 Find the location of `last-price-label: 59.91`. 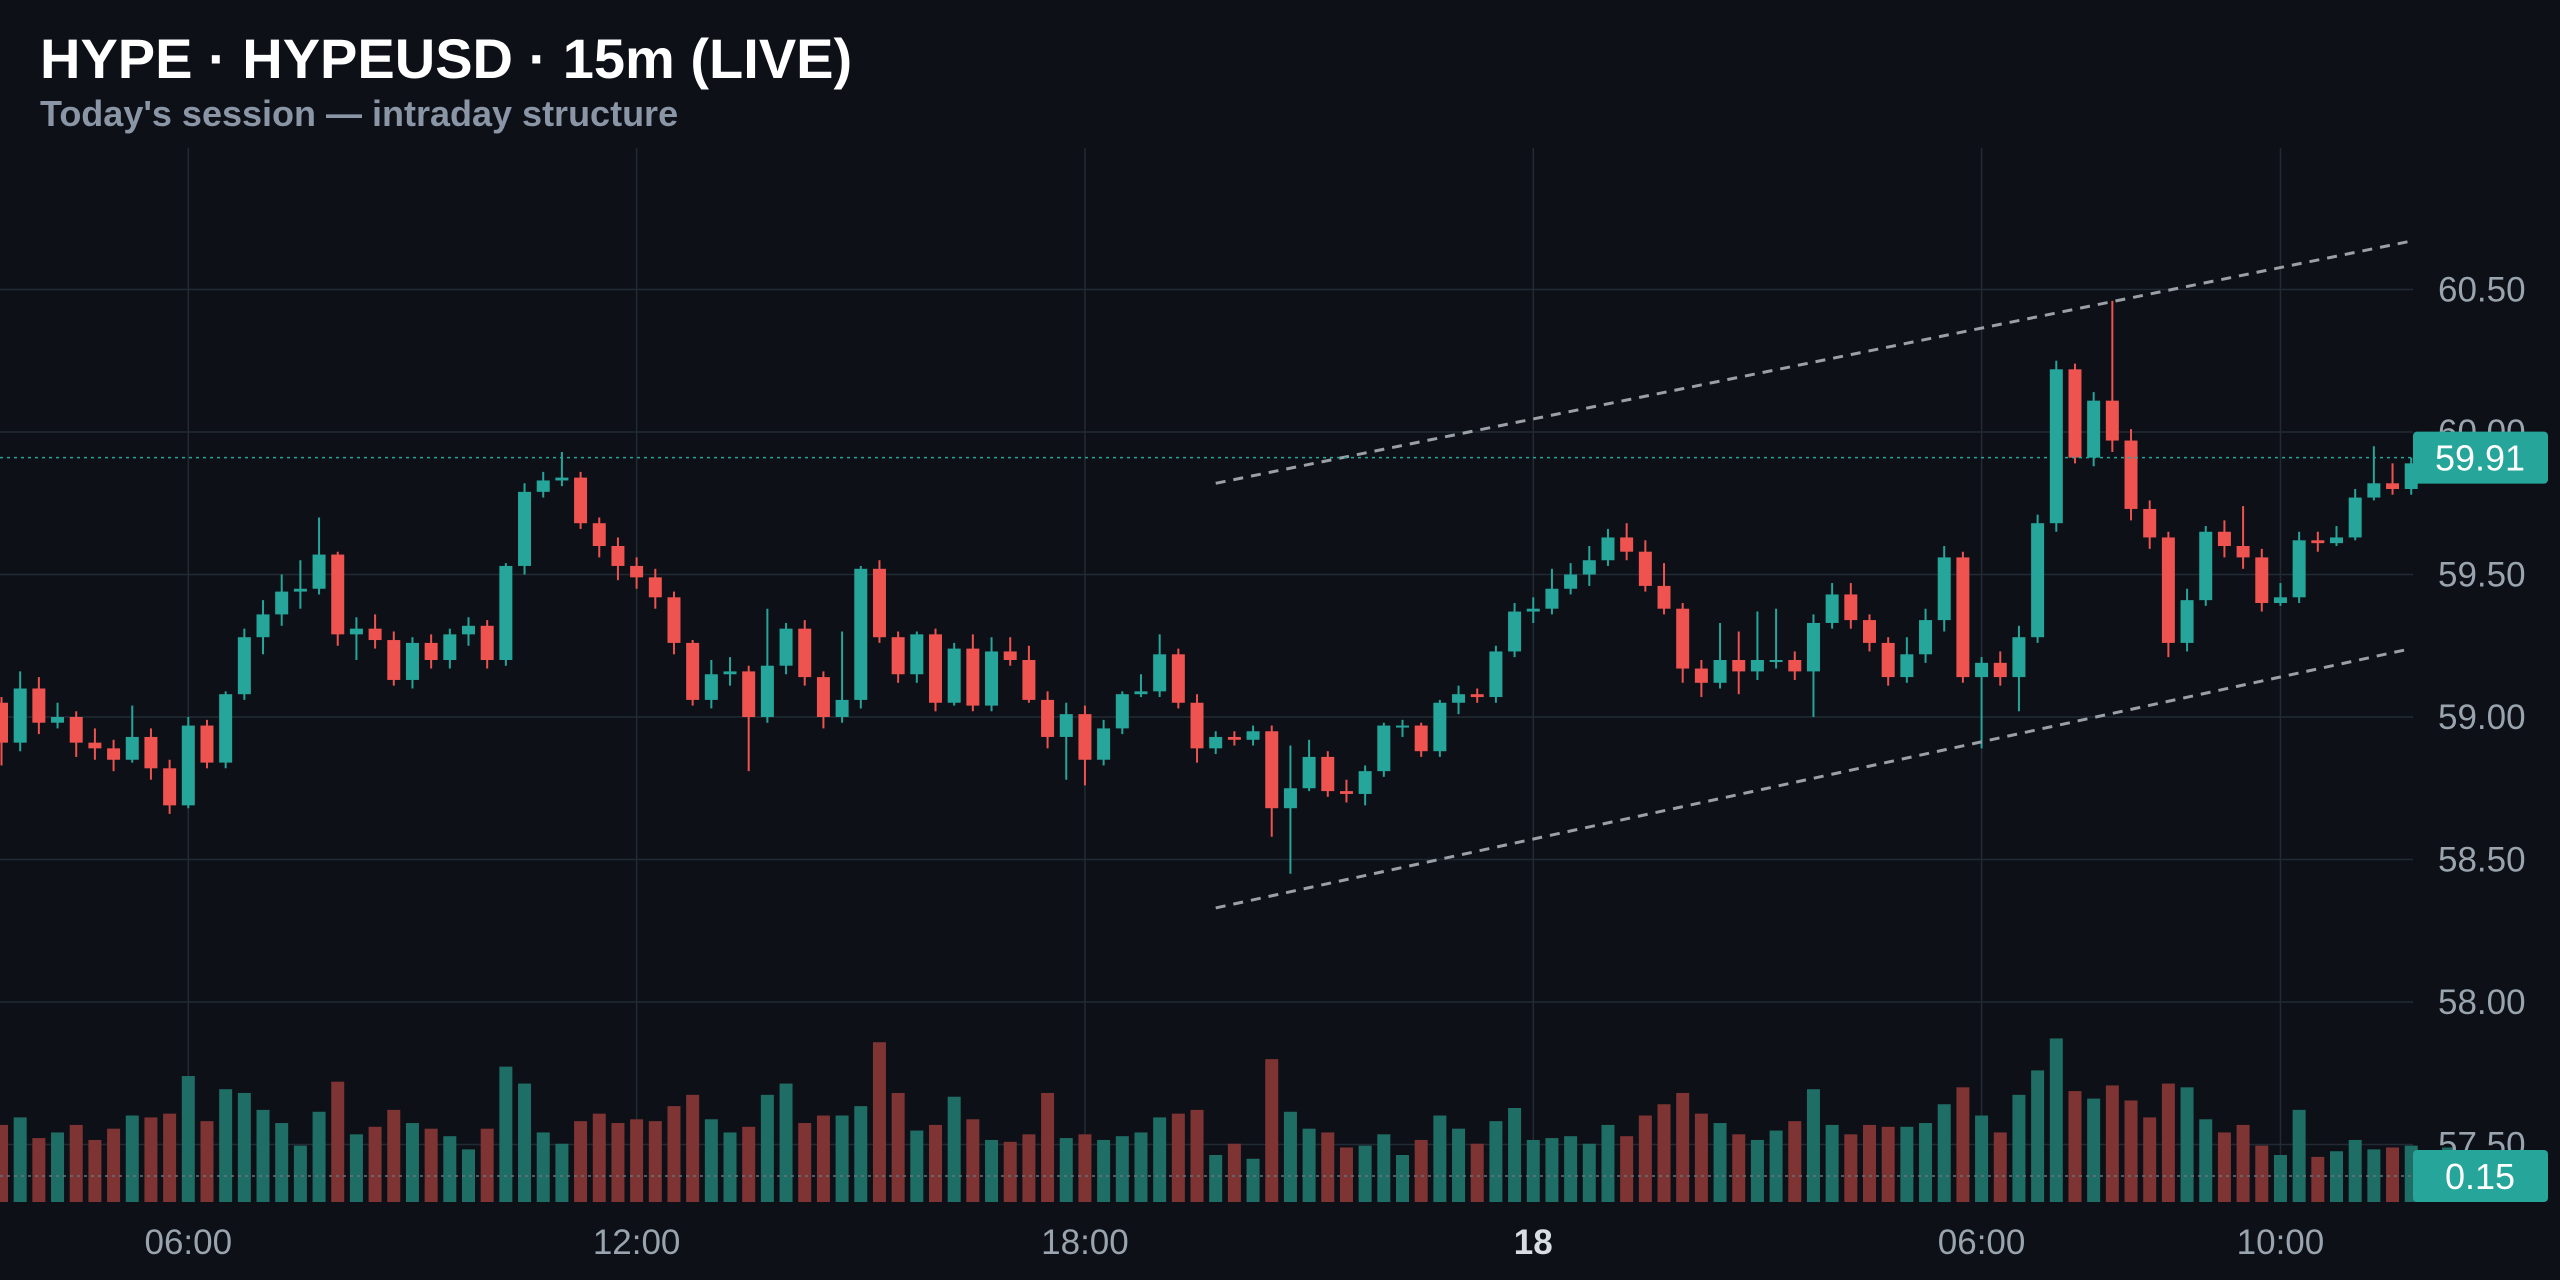

last-price-label: 59.91 is located at coordinates (2480, 458).